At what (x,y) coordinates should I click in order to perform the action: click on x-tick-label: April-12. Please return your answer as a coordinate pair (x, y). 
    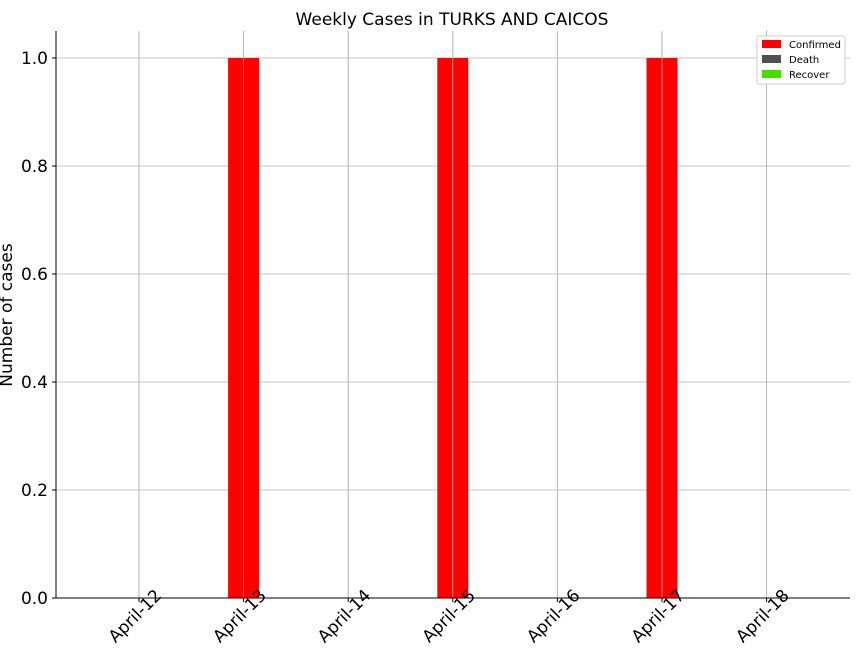
    Looking at the image, I should click on (135, 616).